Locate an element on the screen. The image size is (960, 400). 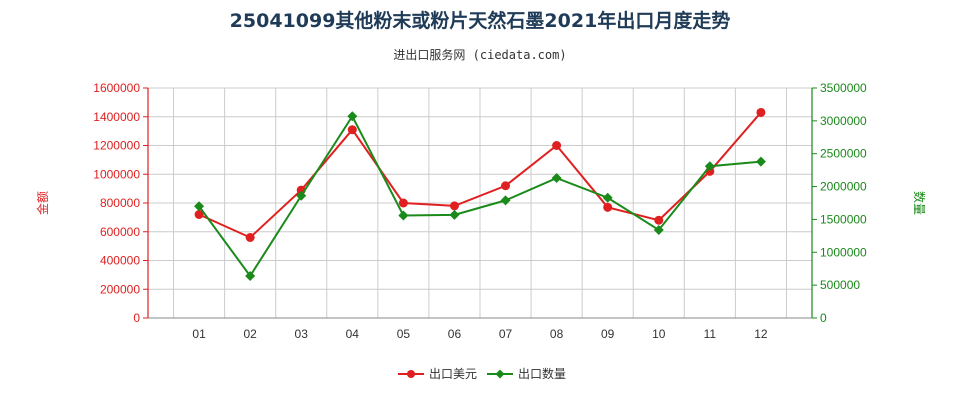
x-tick-label: 04 is located at coordinates (353, 334).